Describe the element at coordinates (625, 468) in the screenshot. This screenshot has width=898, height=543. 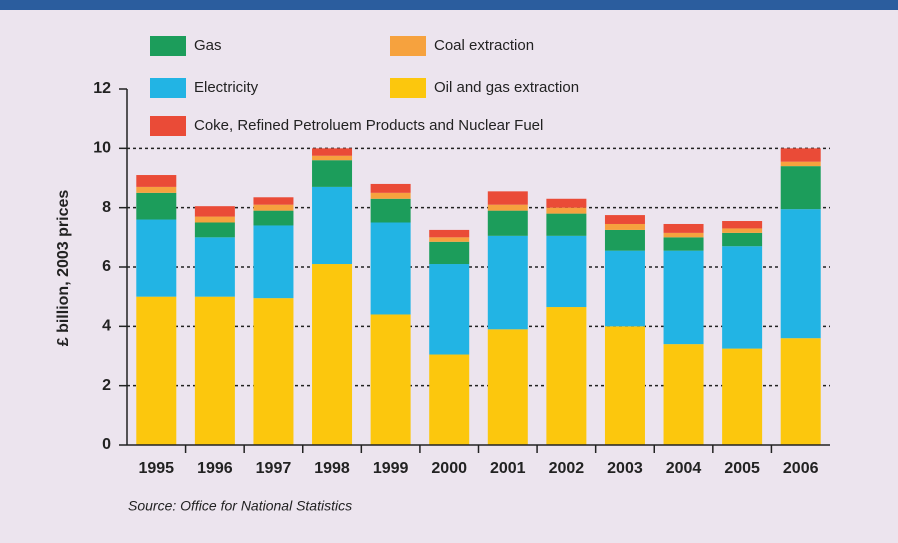
I see `x-tick-label: 2003` at that location.